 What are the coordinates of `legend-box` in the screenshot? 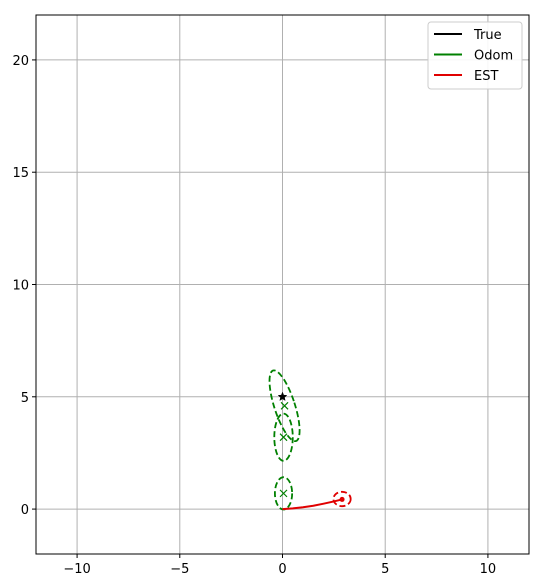 It's located at (475, 55).